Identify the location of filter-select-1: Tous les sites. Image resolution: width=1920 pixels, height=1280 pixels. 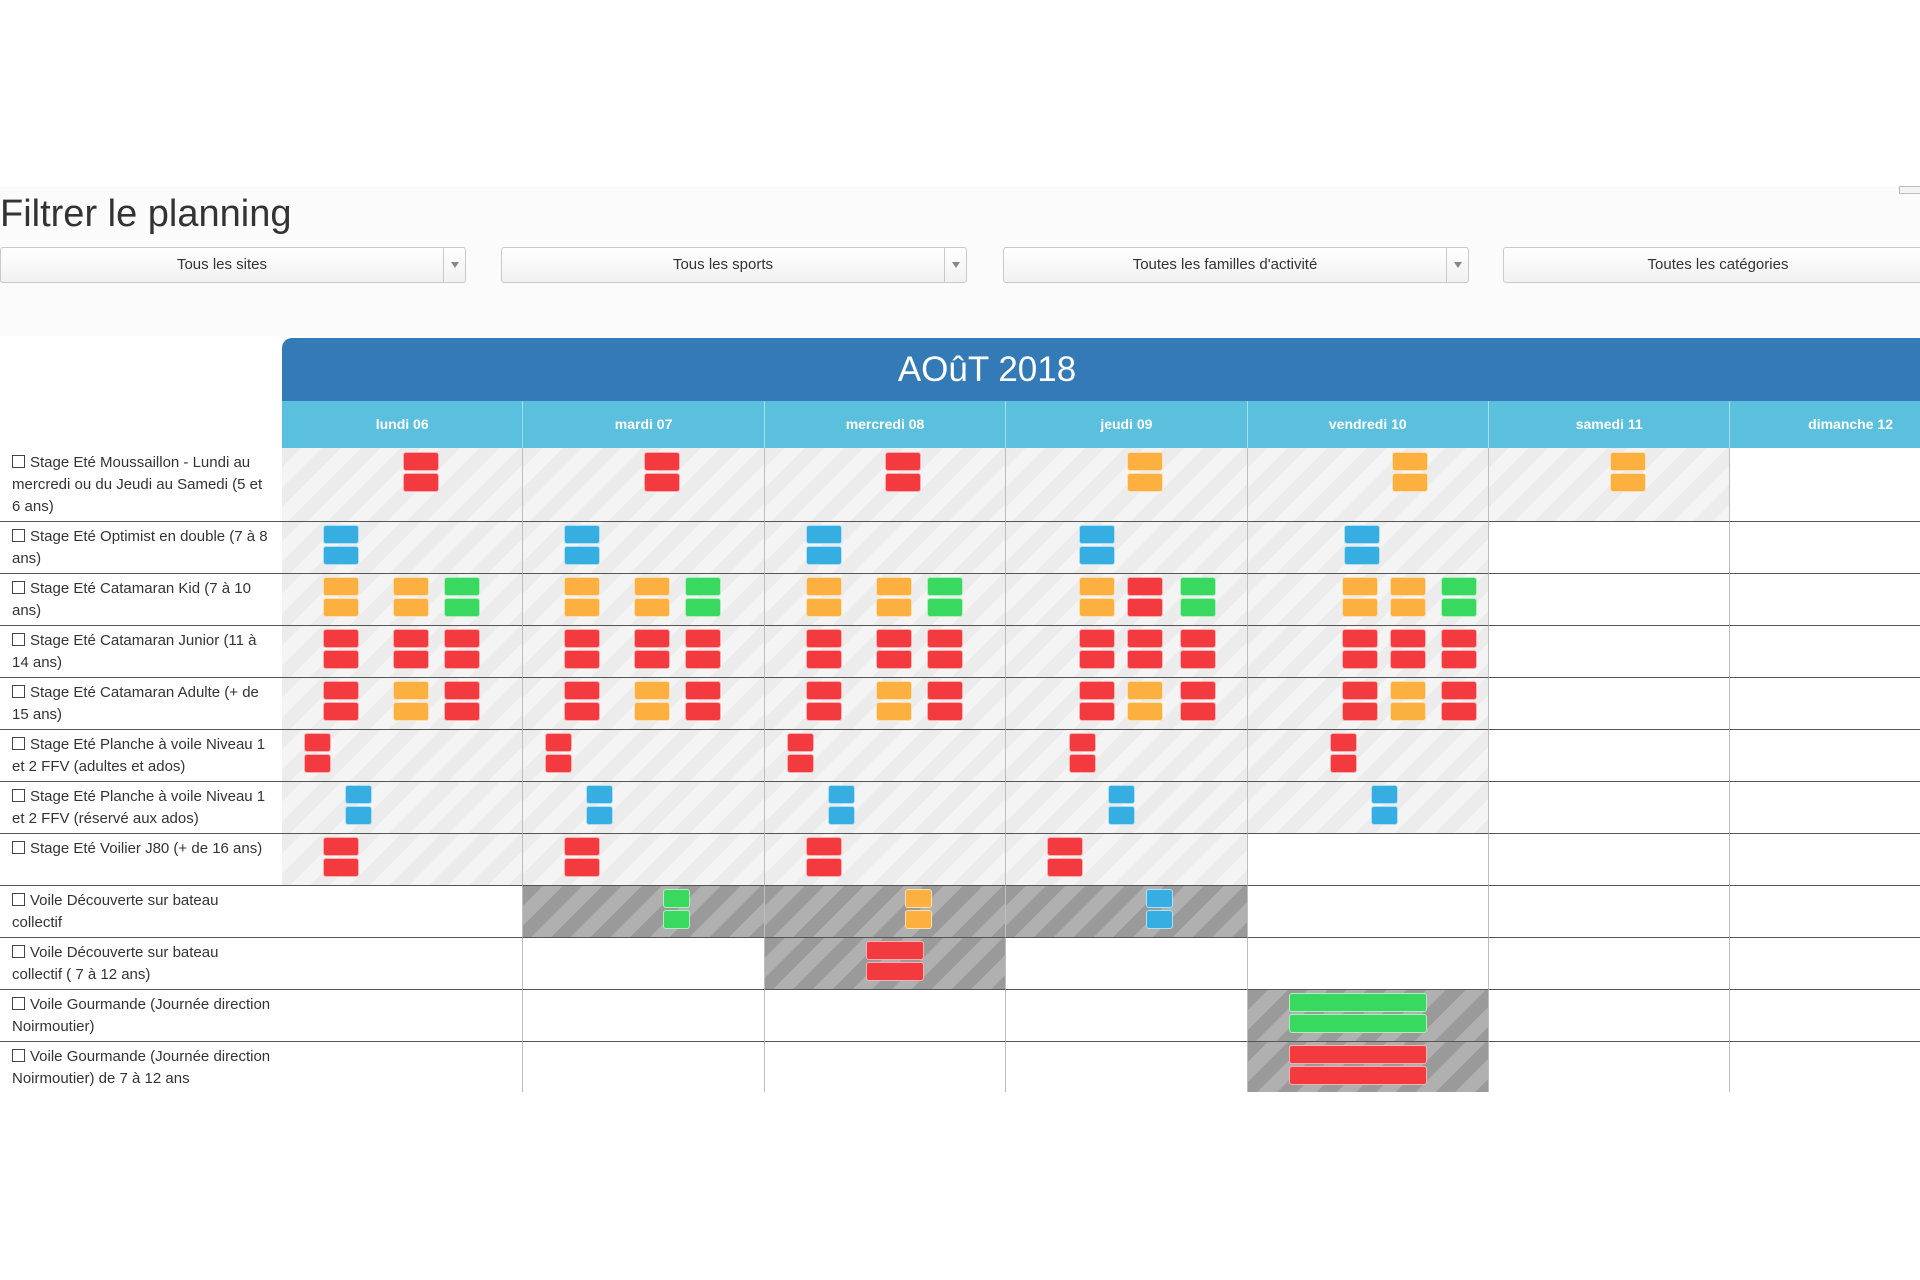
(233, 265).